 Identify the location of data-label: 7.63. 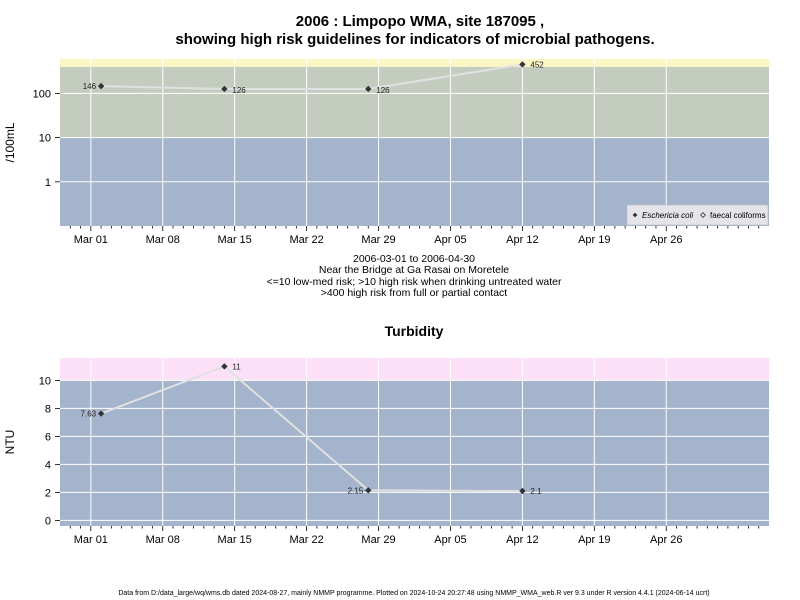
(89, 414).